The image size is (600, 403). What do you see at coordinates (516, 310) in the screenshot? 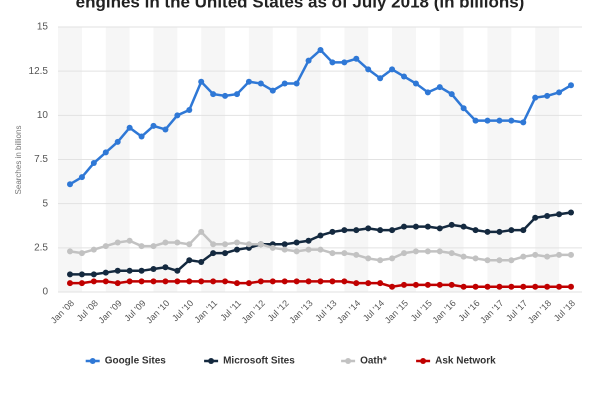
I see `x-tick-label: Jul '17` at bounding box center [516, 310].